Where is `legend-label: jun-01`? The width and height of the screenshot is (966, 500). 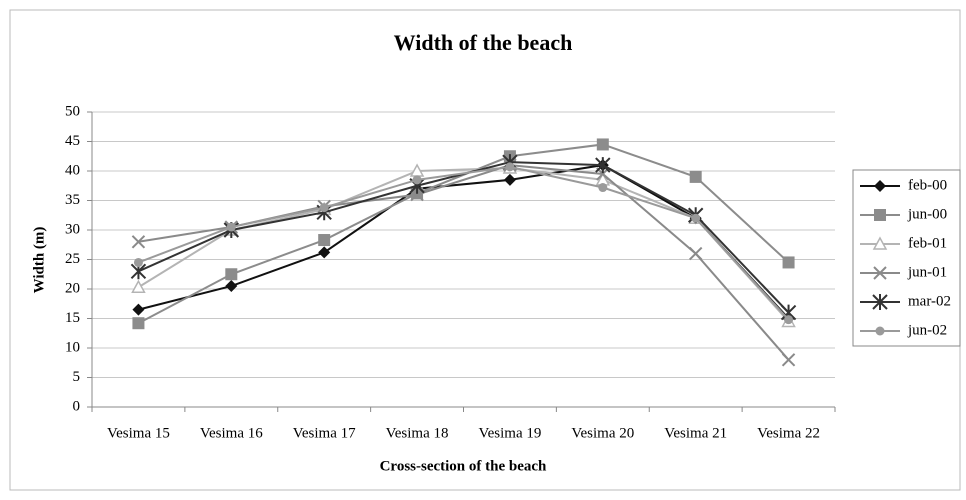 legend-label: jun-01 is located at coordinates (927, 272).